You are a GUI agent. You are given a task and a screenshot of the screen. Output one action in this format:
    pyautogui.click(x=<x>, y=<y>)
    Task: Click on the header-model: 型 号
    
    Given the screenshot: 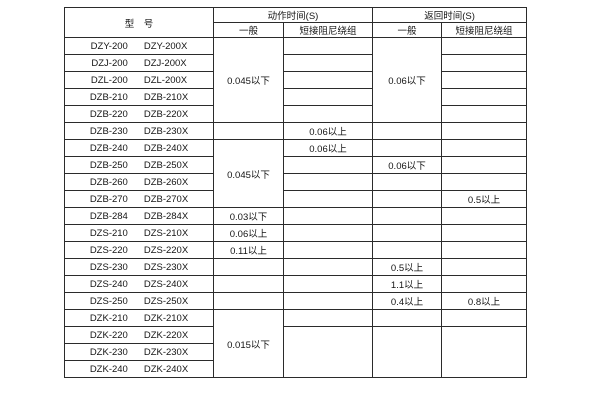 What is the action you would take?
    pyautogui.click(x=139, y=22)
    